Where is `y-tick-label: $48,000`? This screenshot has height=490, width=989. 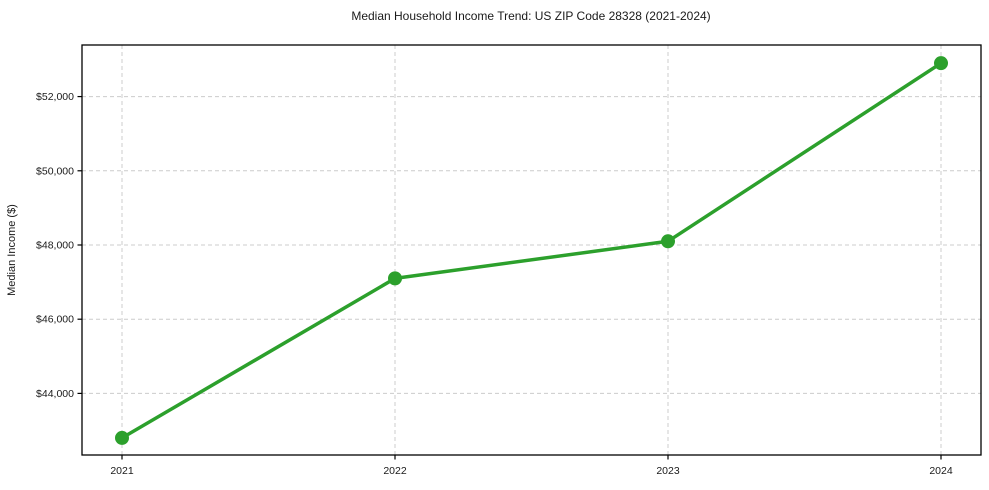
y-tick-label: $48,000 is located at coordinates (55, 245).